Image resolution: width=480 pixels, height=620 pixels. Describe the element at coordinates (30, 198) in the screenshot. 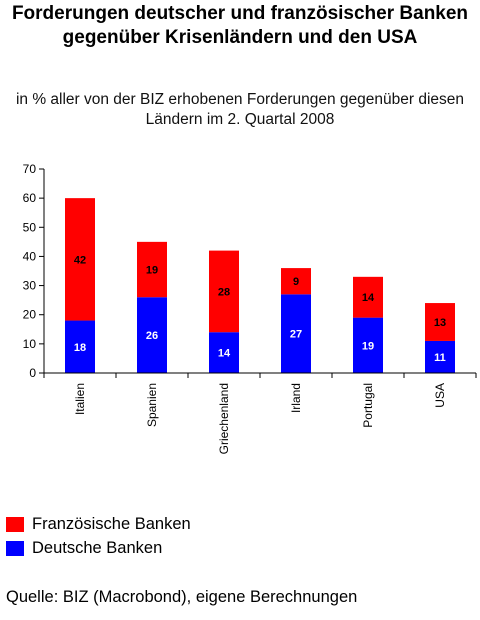

I see `y-tick-label: 60` at that location.